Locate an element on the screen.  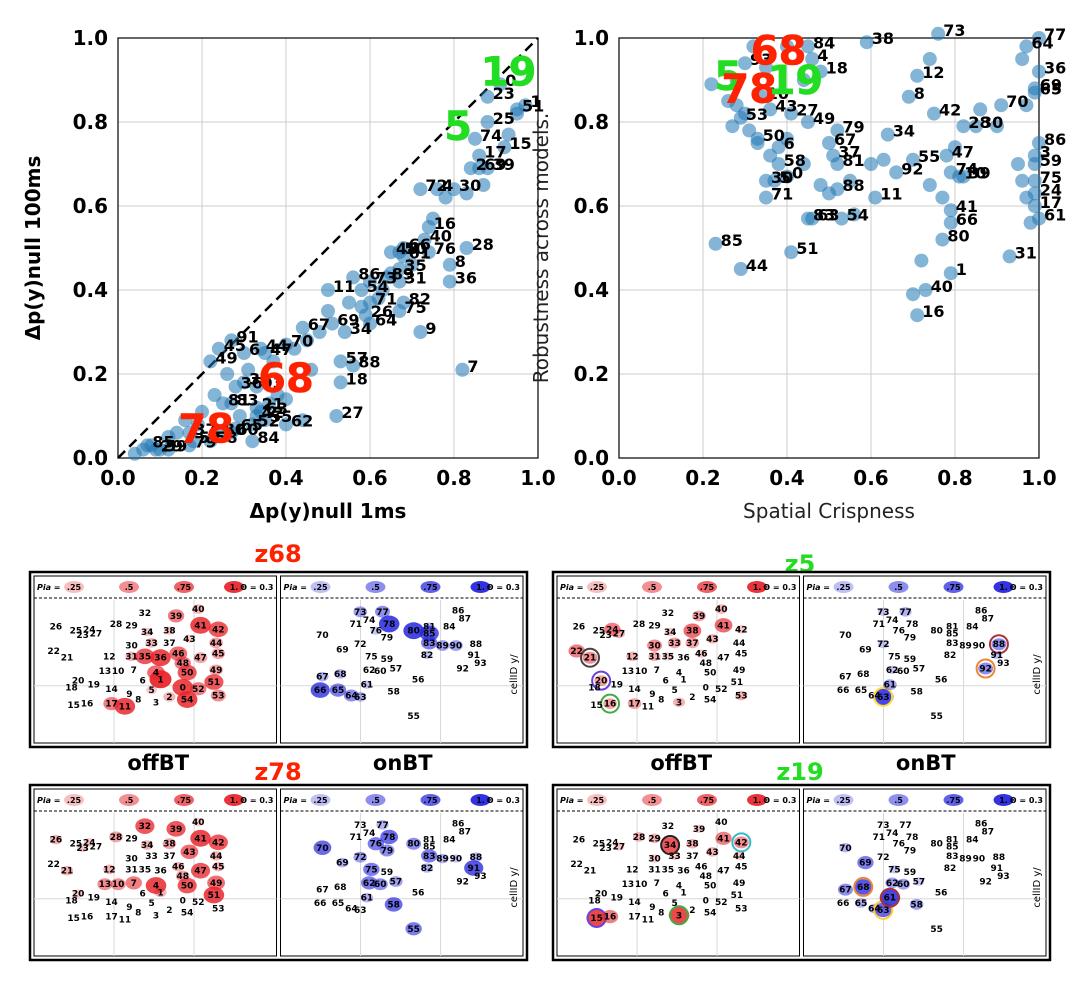
cell-label: 28 is located at coordinates (116, 838).